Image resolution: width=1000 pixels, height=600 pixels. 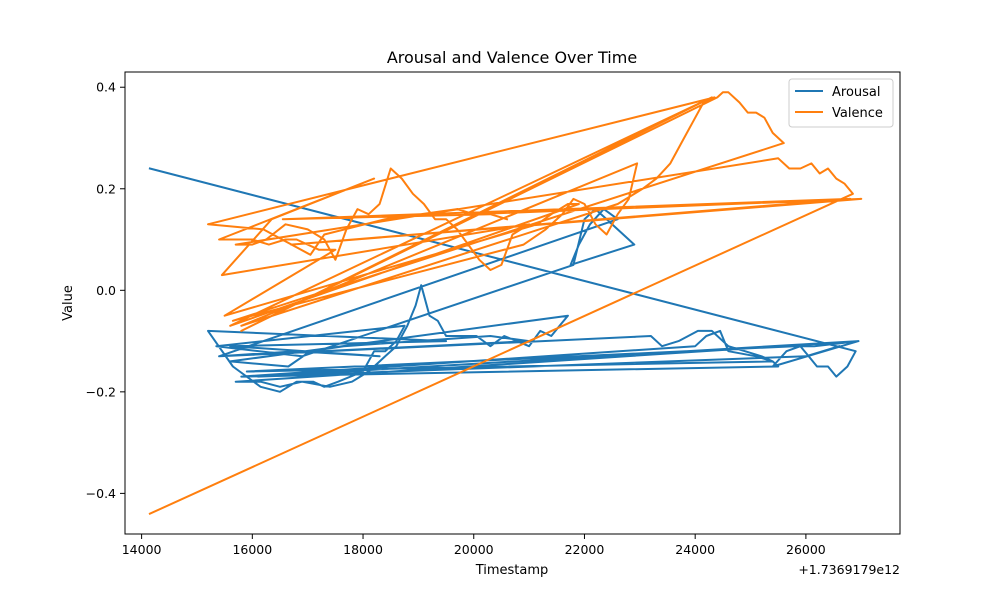 I want to click on x-tick-label: 26000, so click(x=806, y=549).